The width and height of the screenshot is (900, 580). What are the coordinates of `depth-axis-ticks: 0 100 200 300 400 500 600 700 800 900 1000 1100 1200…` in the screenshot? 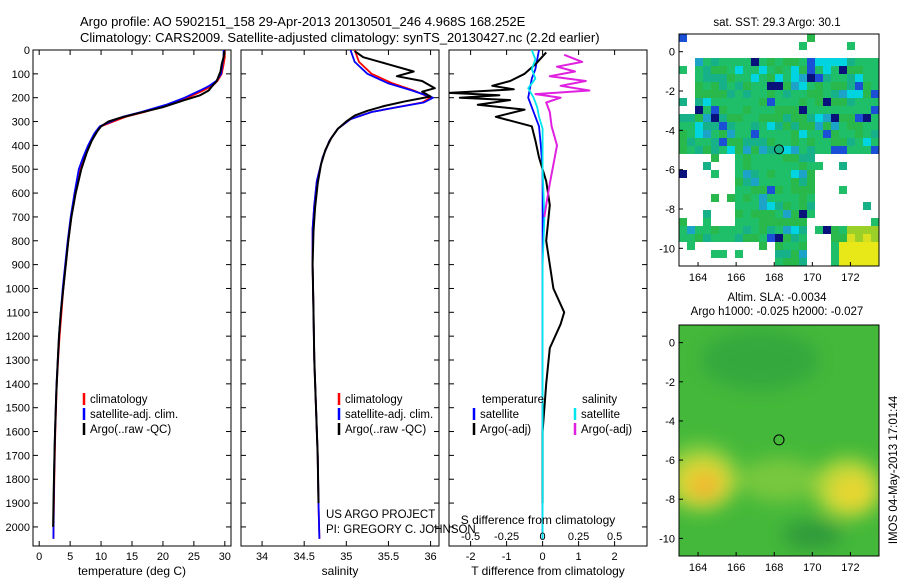 It's located at (18, 289).